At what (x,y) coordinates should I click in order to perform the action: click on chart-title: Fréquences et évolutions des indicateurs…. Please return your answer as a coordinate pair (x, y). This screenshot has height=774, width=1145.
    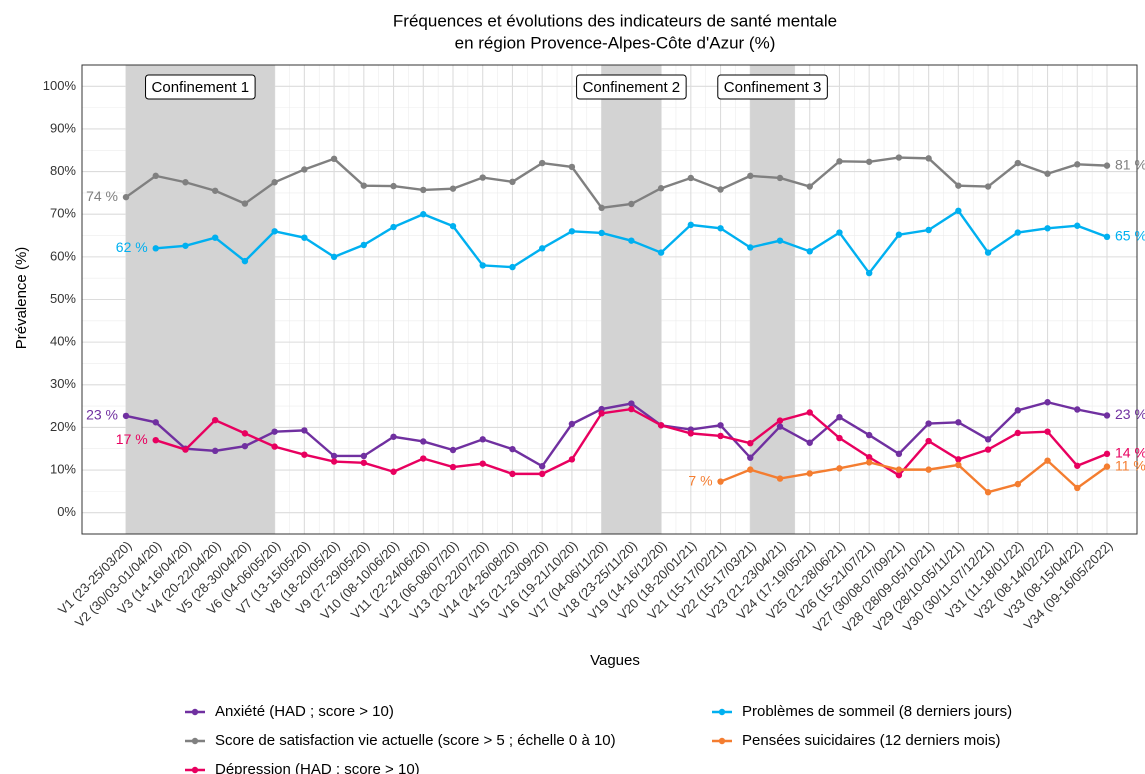
    Looking at the image, I should click on (615, 20).